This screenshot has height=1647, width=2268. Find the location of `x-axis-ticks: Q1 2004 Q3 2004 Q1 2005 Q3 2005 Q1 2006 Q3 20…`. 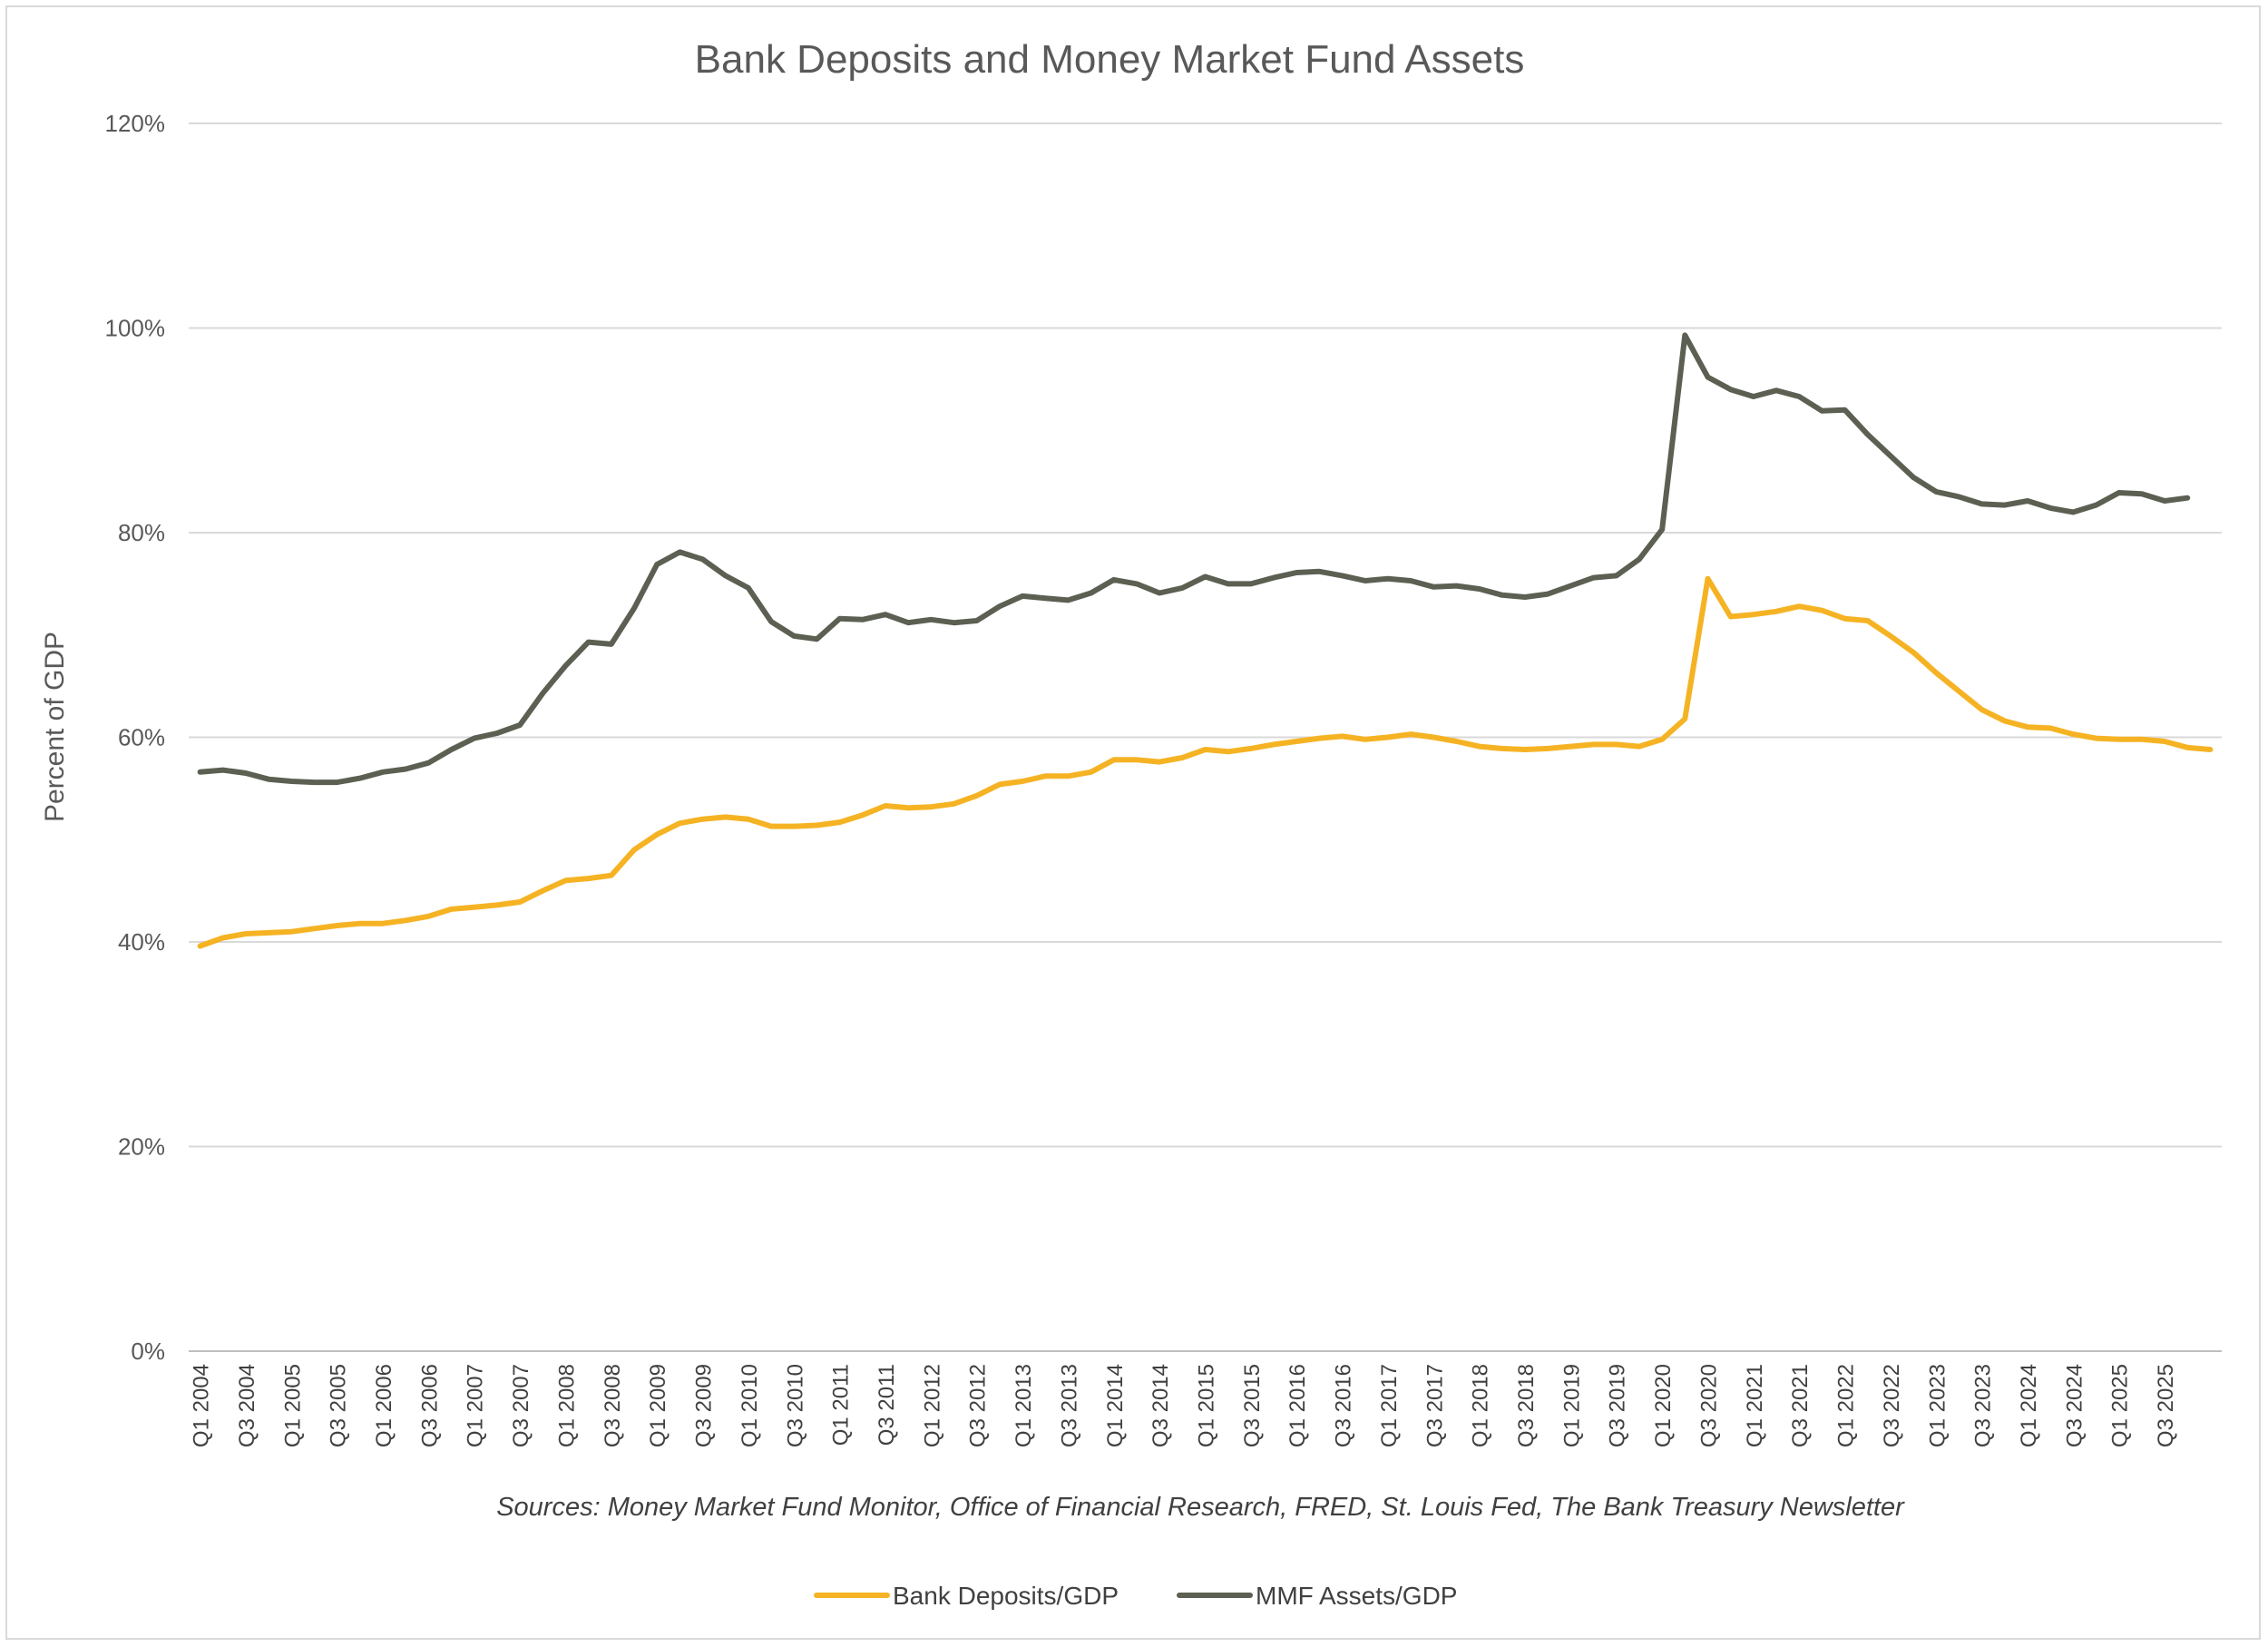

x-axis-ticks: Q1 2004 Q3 2004 Q1 2005 Q3 2005 Q1 2006 Q3 20… is located at coordinates (1184, 1405).